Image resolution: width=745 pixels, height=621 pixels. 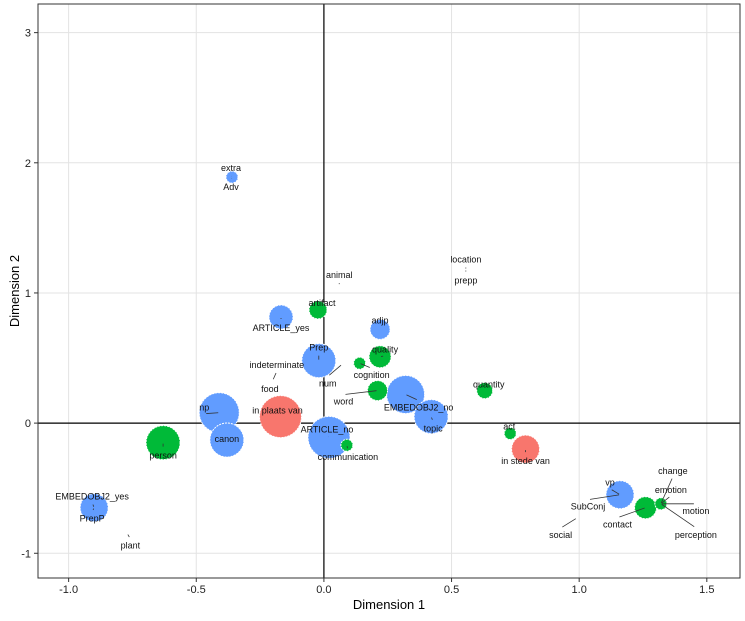 What do you see at coordinates (378, 391) in the screenshot?
I see `bubble-word` at bounding box center [378, 391].